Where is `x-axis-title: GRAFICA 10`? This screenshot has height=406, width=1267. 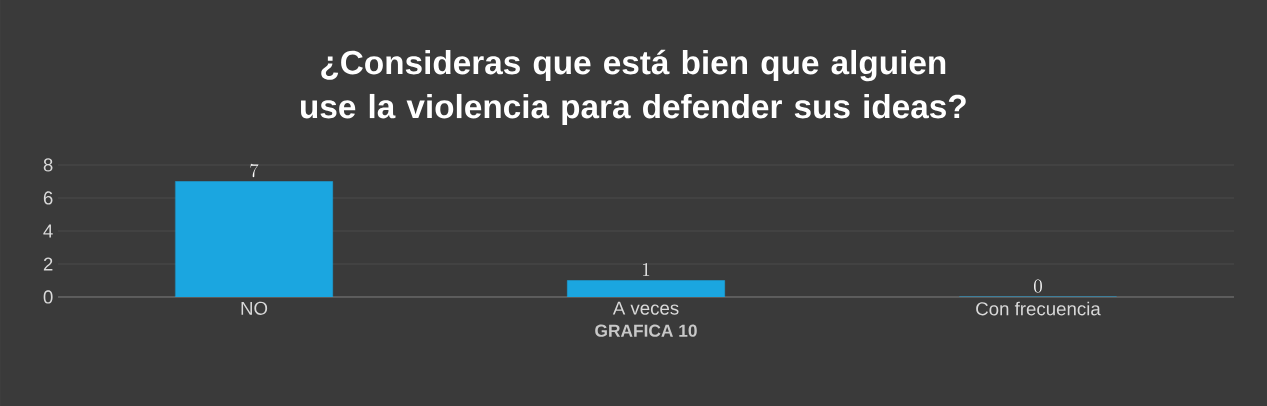 x-axis-title: GRAFICA 10 is located at coordinates (646, 330).